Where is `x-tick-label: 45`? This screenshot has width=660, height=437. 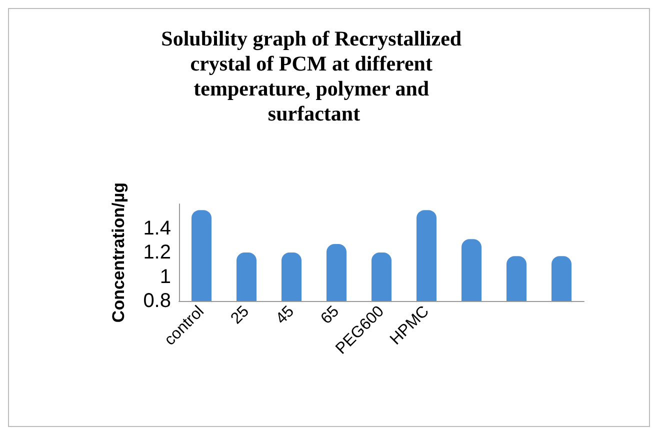 x-tick-label: 45 is located at coordinates (285, 315).